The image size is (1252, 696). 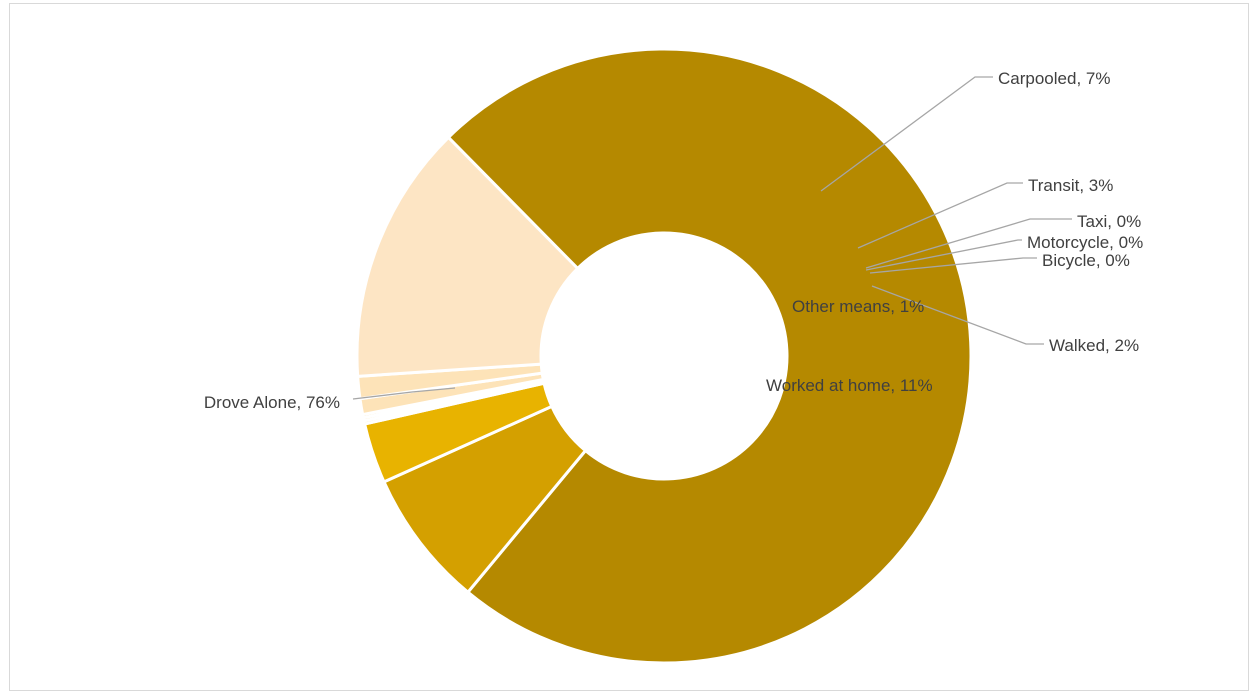 I want to click on data-label-other-means: Other means, 1%, so click(x=858, y=306).